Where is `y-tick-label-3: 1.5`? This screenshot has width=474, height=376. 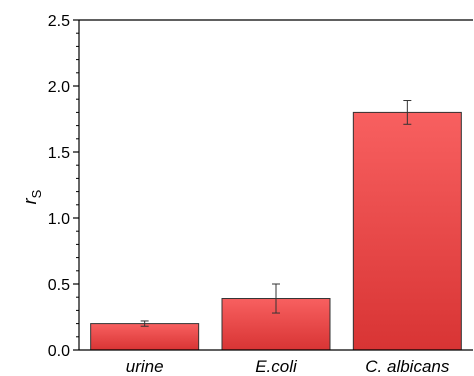 y-tick-label-3: 1.5 is located at coordinates (59, 153).